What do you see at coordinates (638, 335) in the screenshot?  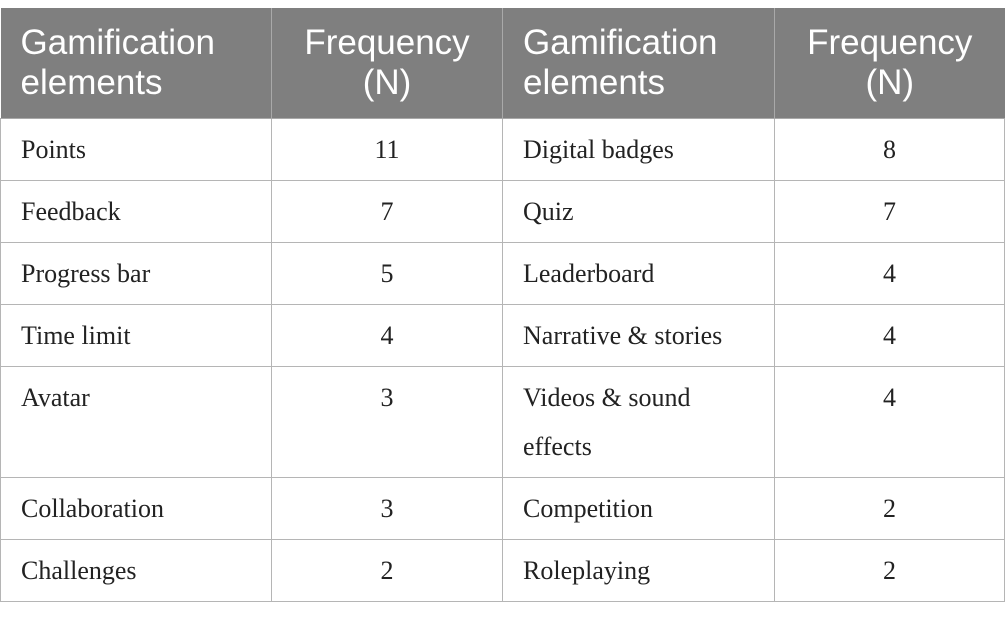 I see `element-cell: Narrative & stories` at bounding box center [638, 335].